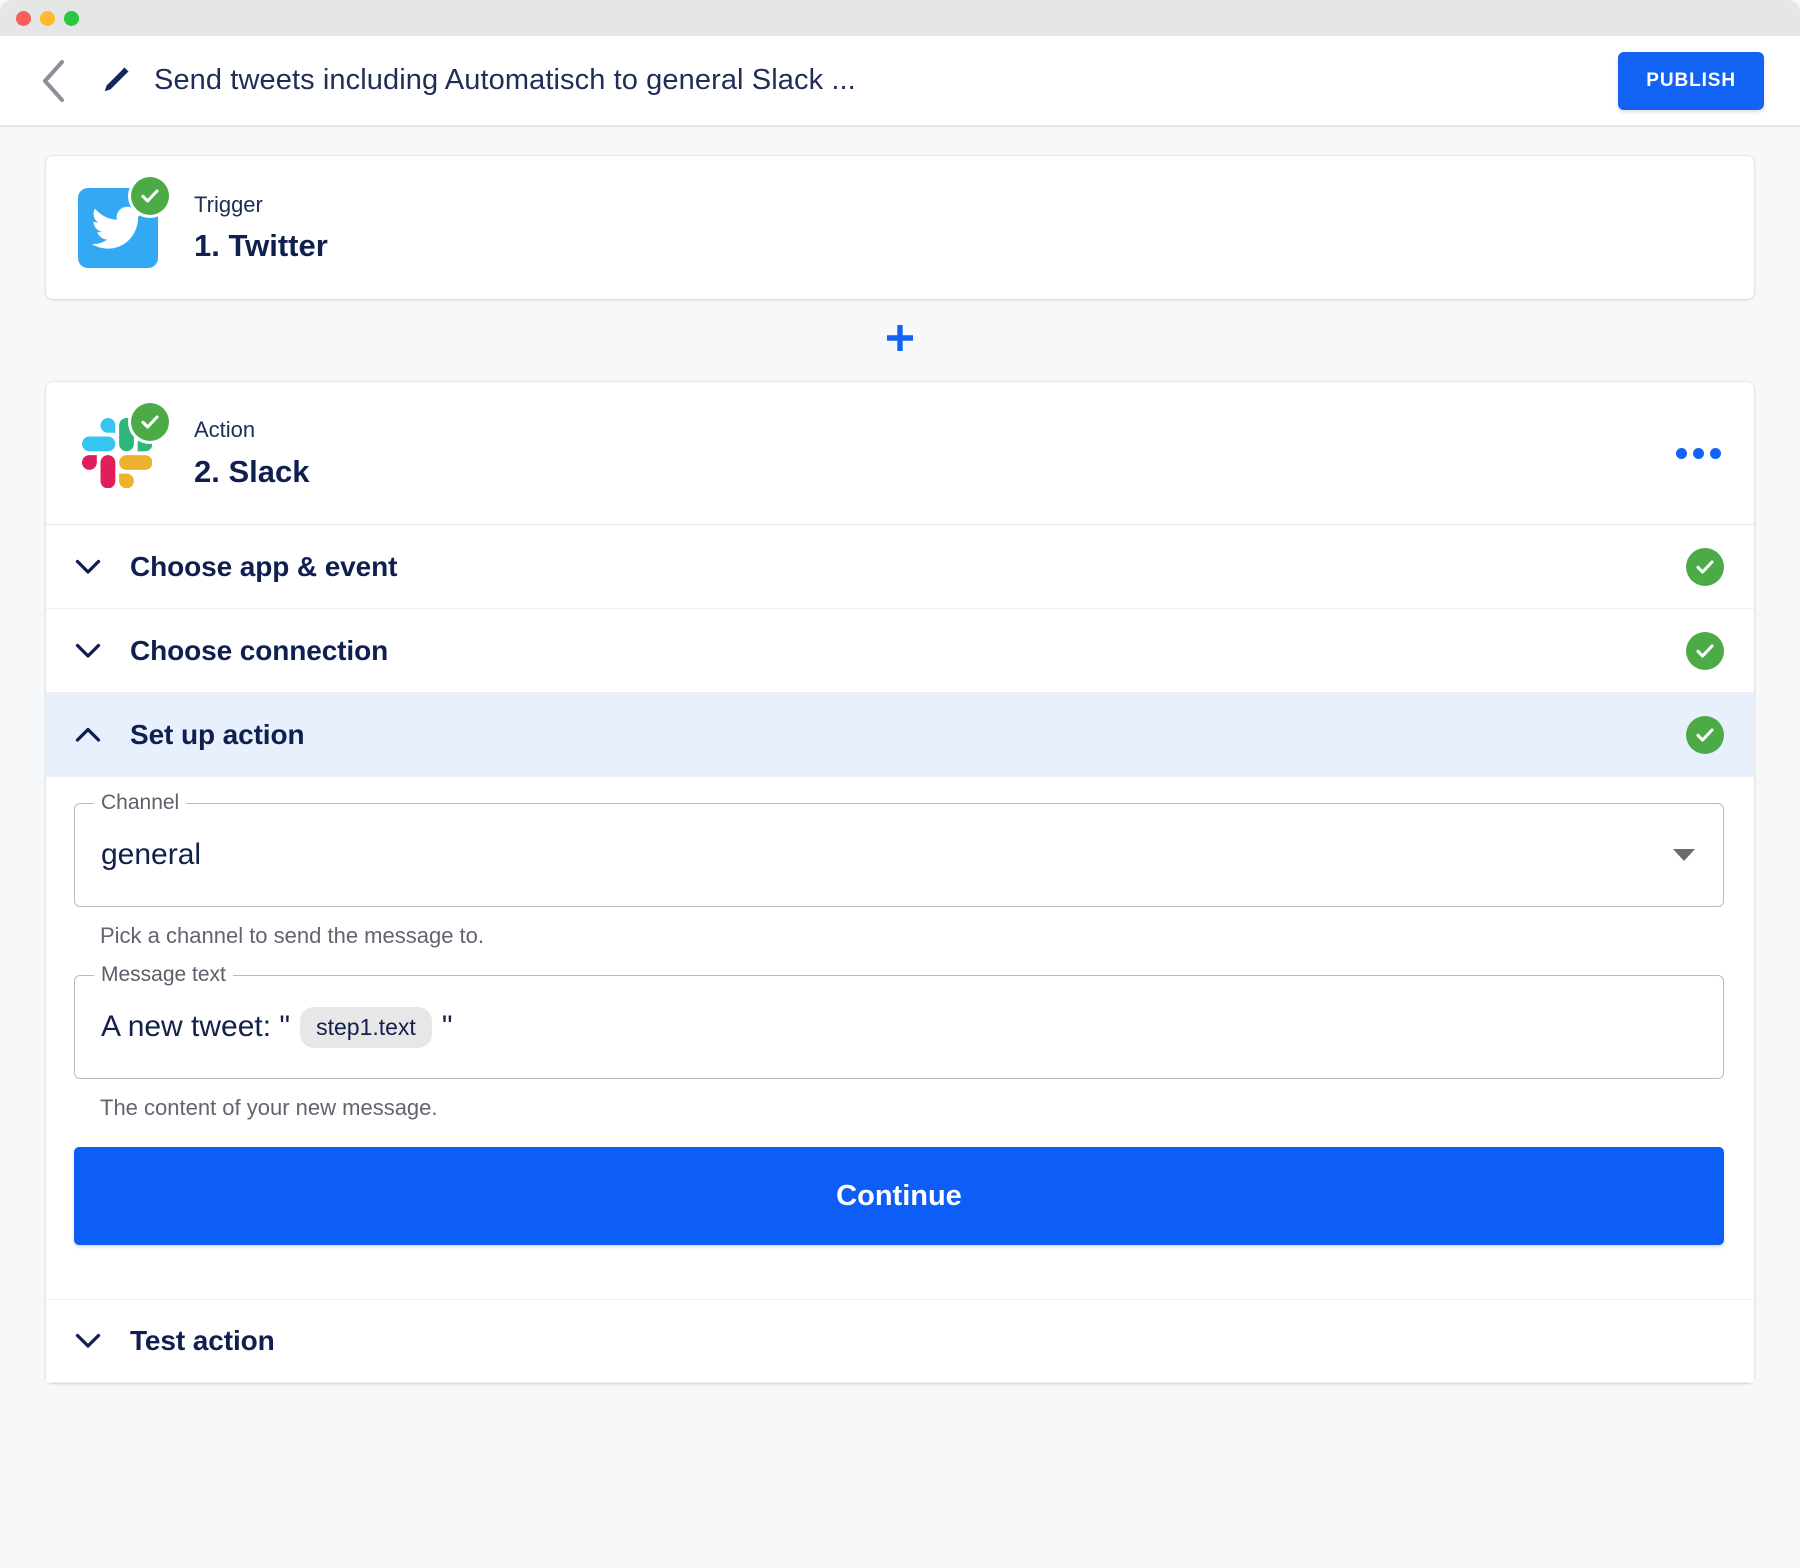  I want to click on message-suffix: ", so click(447, 1026).